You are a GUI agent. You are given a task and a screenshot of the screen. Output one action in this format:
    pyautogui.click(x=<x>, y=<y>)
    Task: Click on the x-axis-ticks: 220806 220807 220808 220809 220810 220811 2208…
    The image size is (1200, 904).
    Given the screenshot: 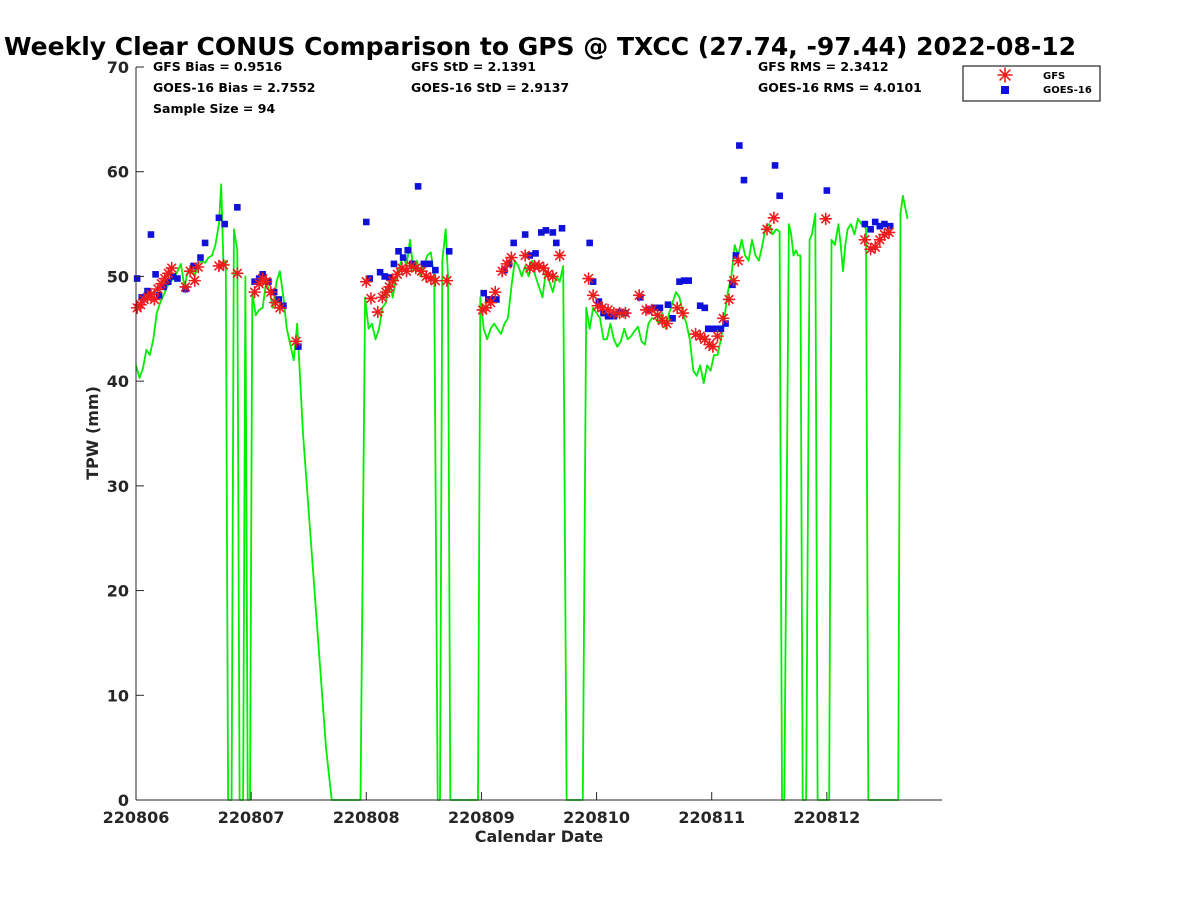 What is the action you would take?
    pyautogui.click(x=481, y=809)
    